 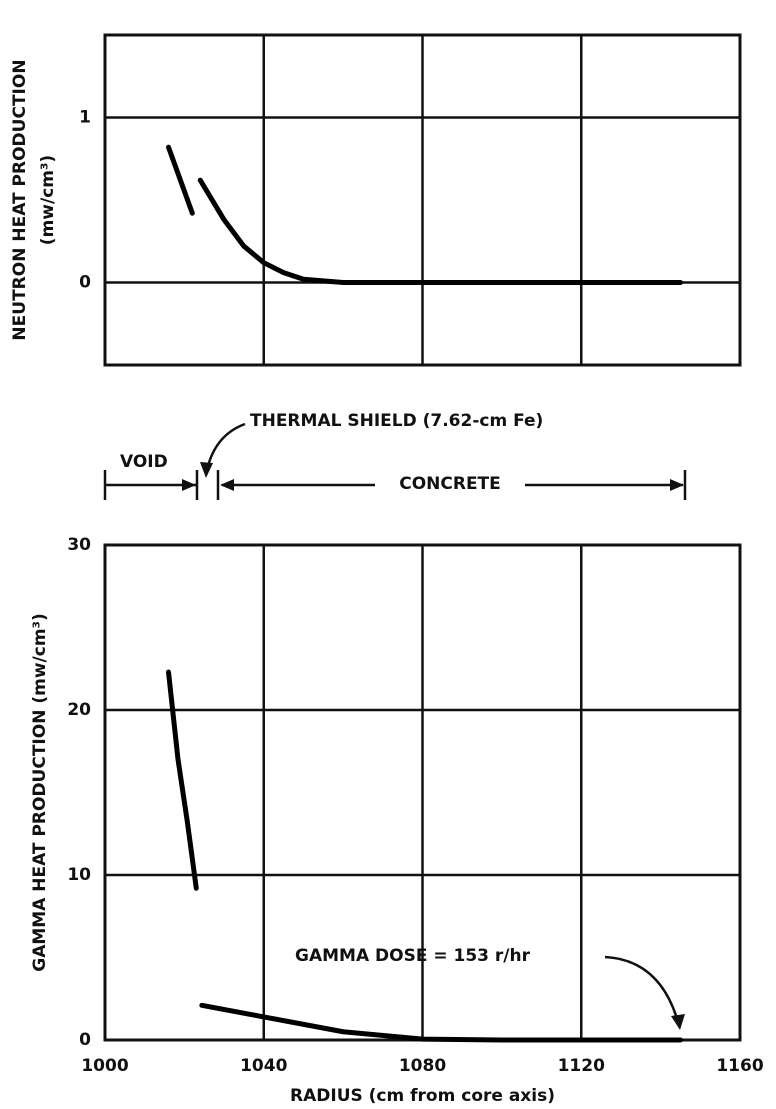 I want to click on y-tick-label: 10, so click(x=79, y=875).